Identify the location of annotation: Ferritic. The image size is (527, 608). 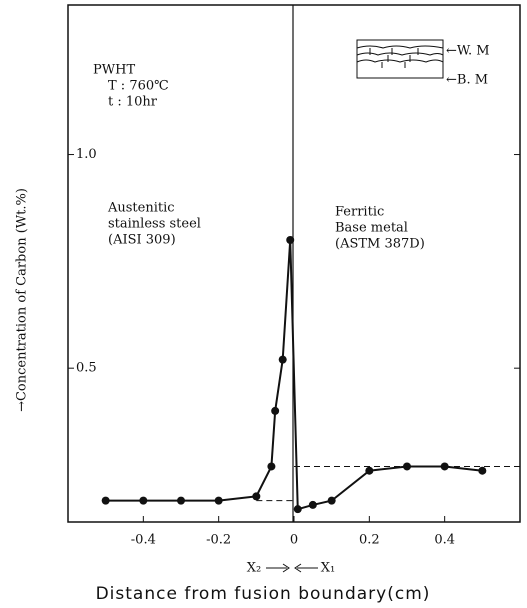
(359, 212).